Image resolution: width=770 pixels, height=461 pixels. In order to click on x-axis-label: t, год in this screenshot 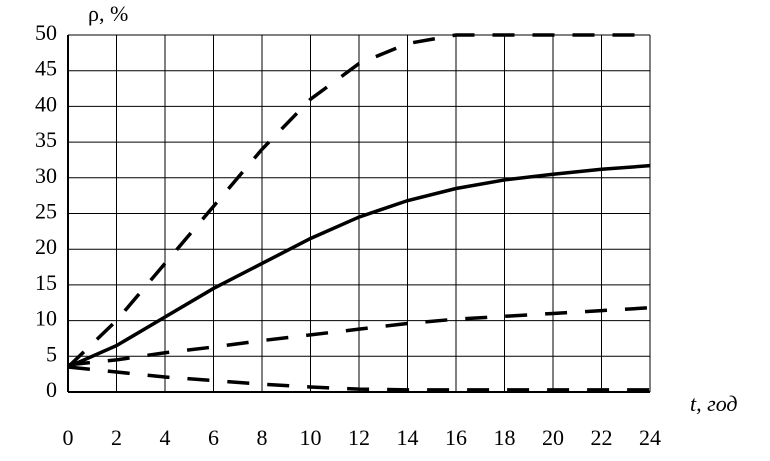, I will do `click(714, 403)`.